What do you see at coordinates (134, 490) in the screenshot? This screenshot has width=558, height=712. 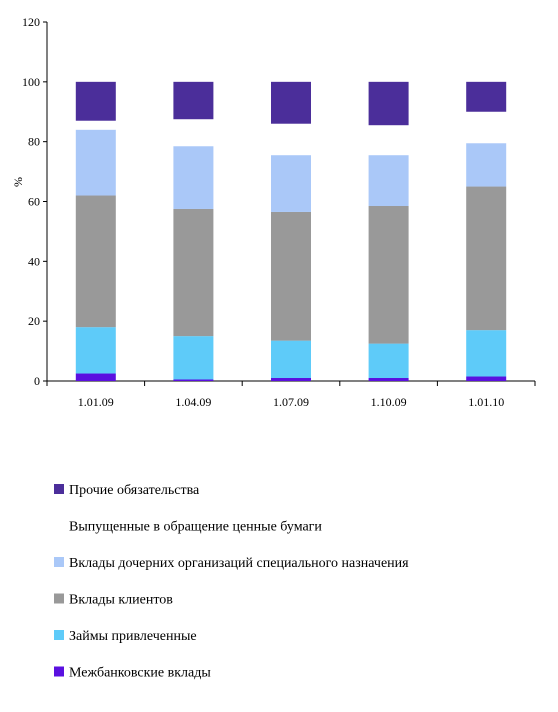 I see `legend-label: Прочие обязательства` at bounding box center [134, 490].